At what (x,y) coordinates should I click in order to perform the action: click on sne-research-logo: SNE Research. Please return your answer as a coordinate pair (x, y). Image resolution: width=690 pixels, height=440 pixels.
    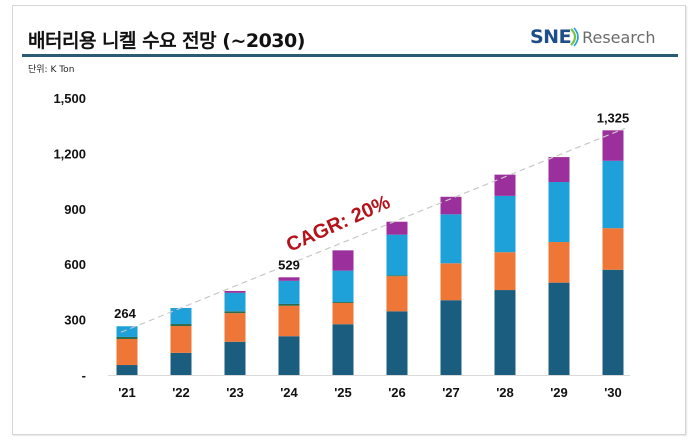
    Looking at the image, I should click on (592, 37).